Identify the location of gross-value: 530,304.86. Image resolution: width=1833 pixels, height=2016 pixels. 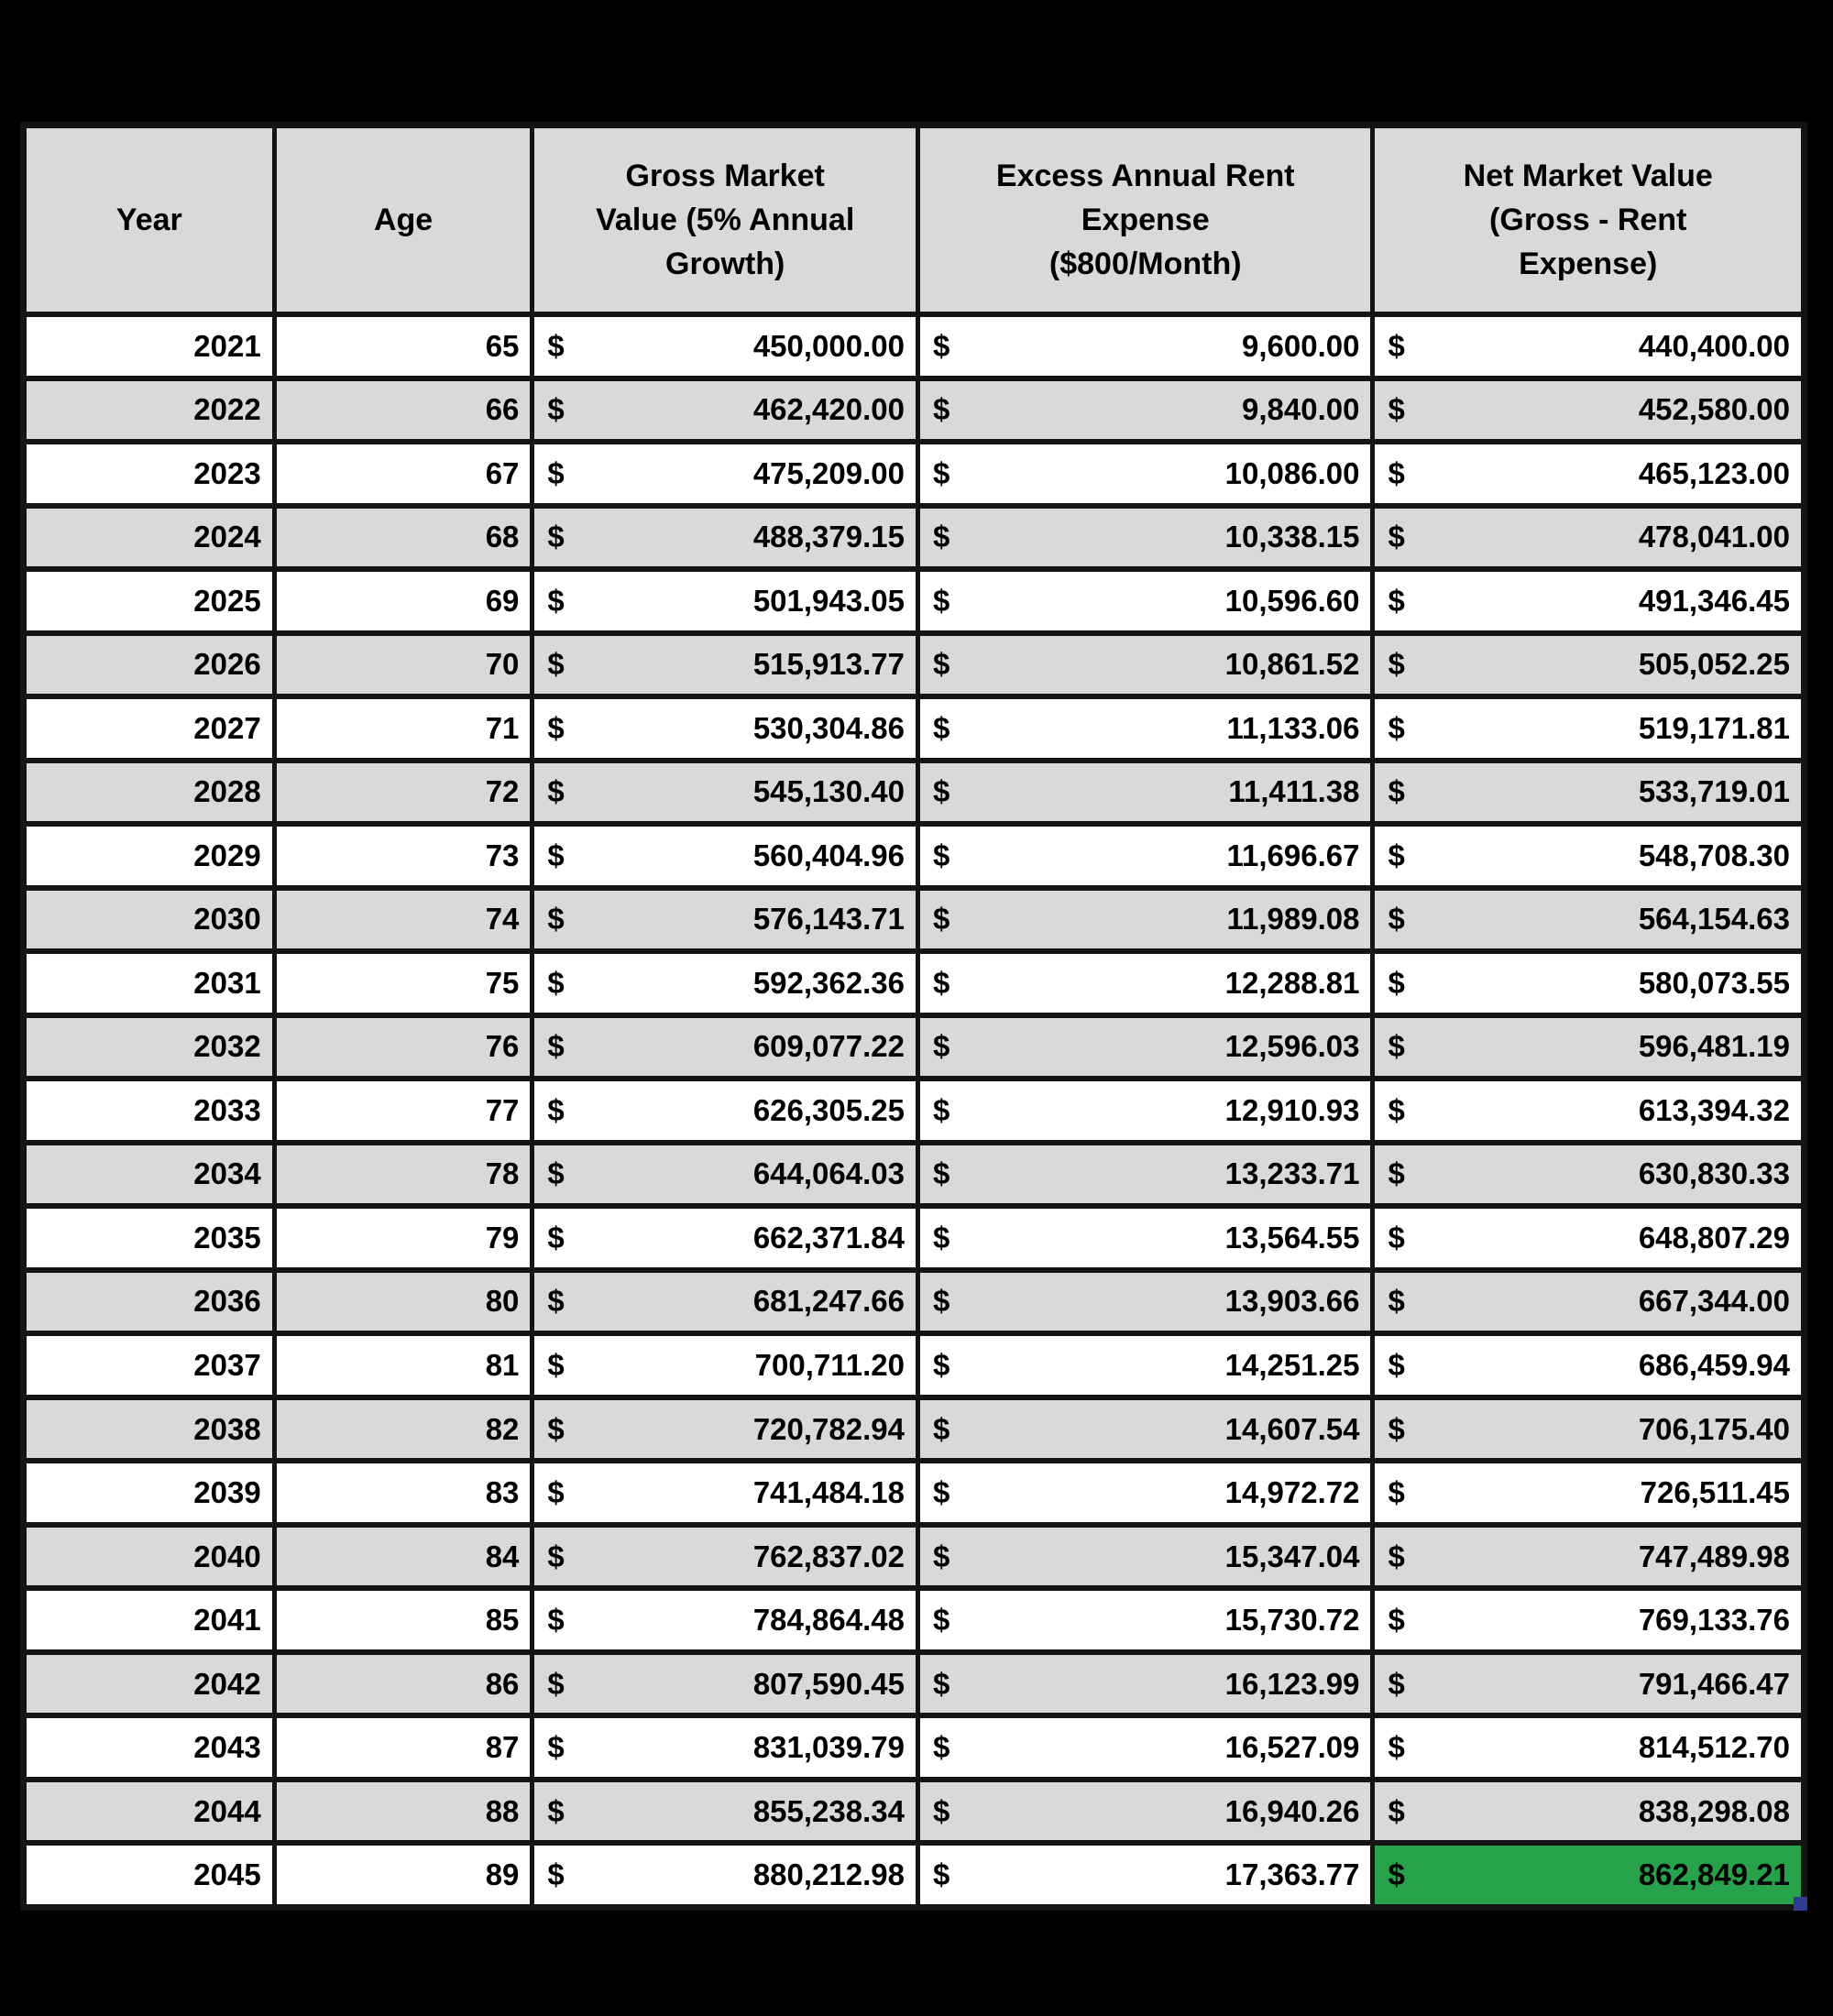
(828, 727).